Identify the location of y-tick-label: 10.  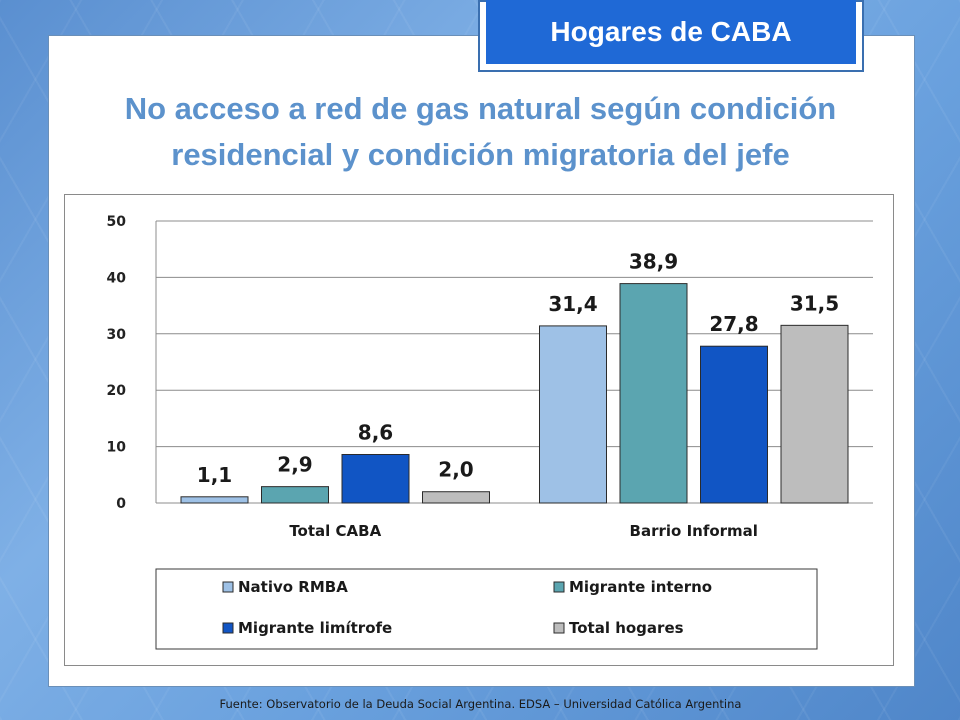
(117, 448).